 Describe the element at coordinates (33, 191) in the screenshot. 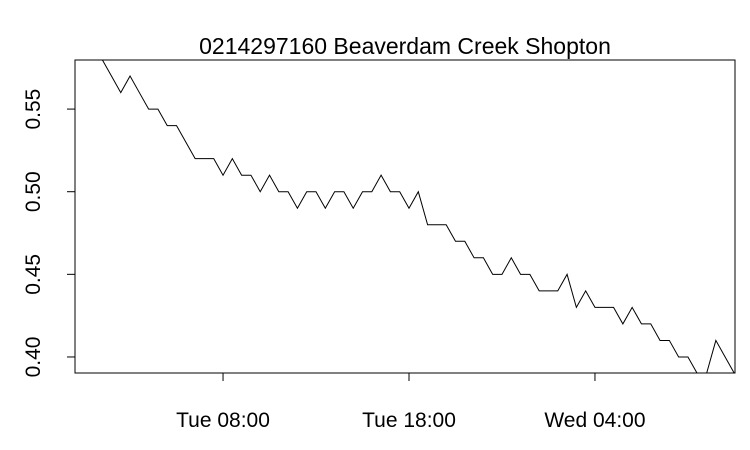

I see `y-tick-label: 0.50` at that location.